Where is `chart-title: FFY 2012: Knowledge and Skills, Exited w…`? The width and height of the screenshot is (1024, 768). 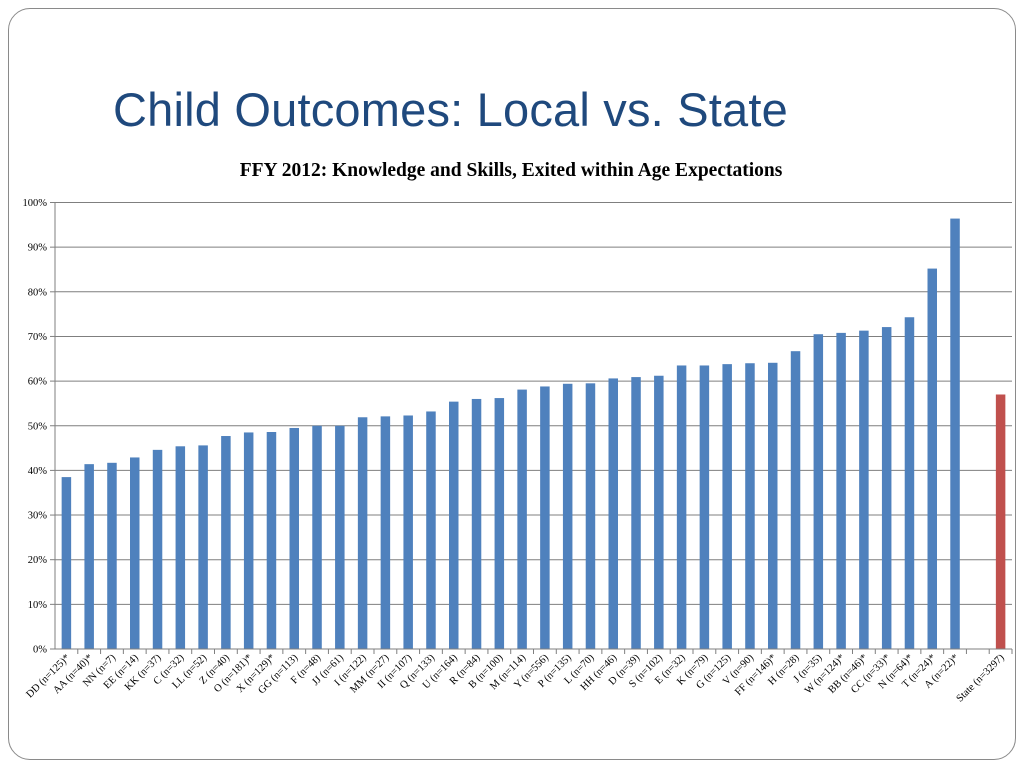 chart-title: FFY 2012: Knowledge and Skills, Exited w… is located at coordinates (511, 170).